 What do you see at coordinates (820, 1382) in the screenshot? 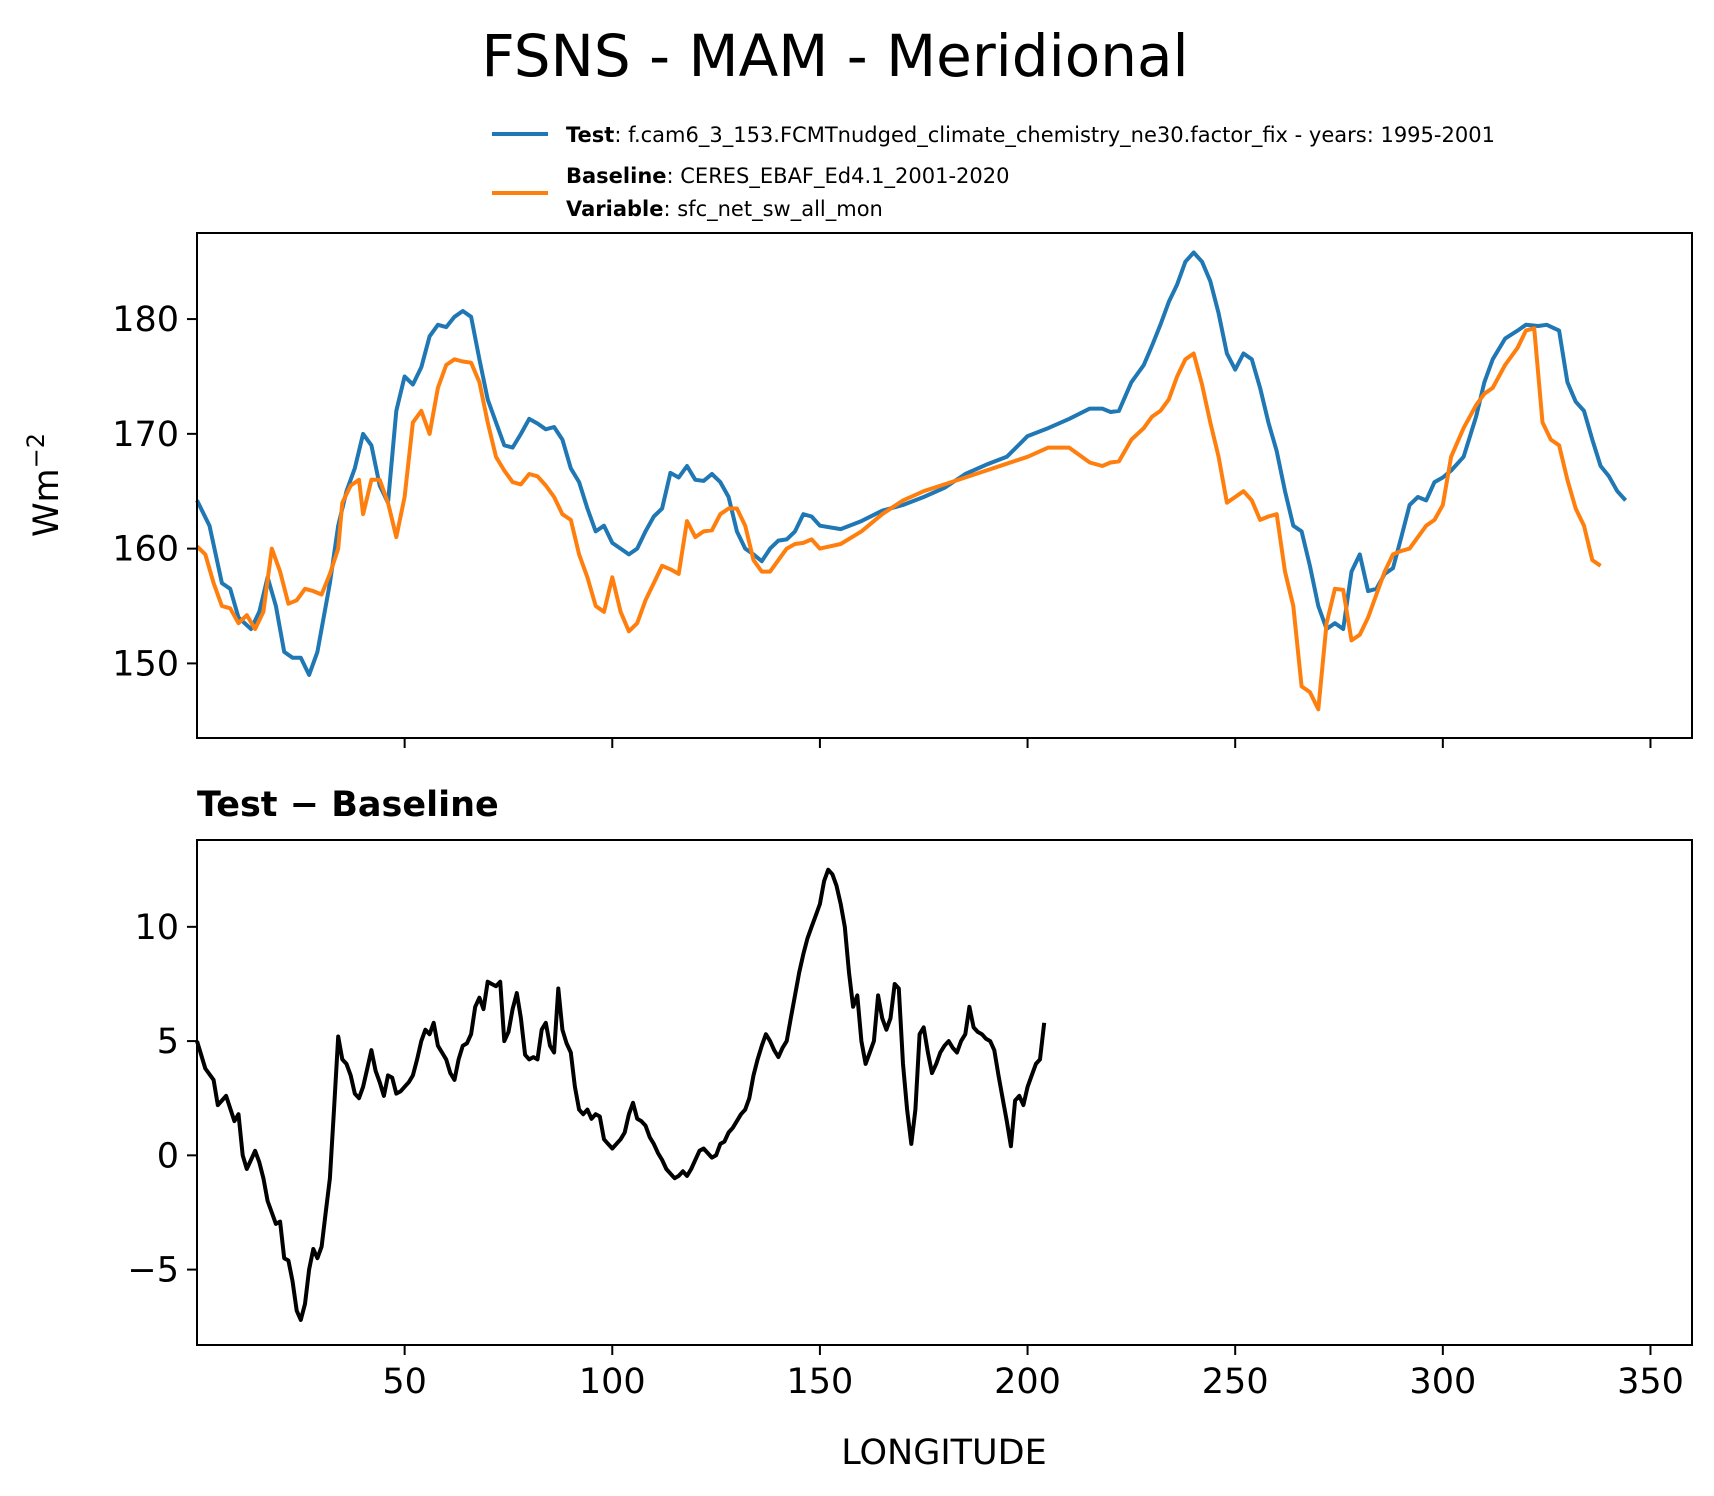
I see `bottom-xtick-label: 150` at bounding box center [820, 1382].